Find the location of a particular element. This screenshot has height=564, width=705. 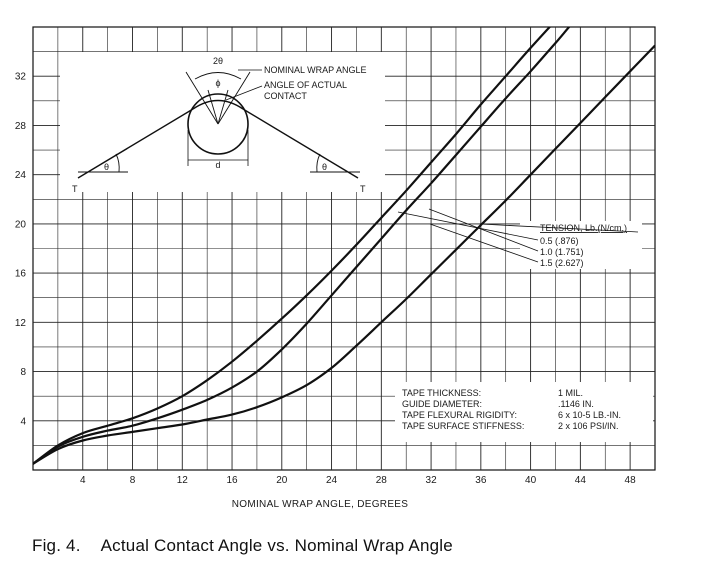

d-label: d is located at coordinates (217, 165).